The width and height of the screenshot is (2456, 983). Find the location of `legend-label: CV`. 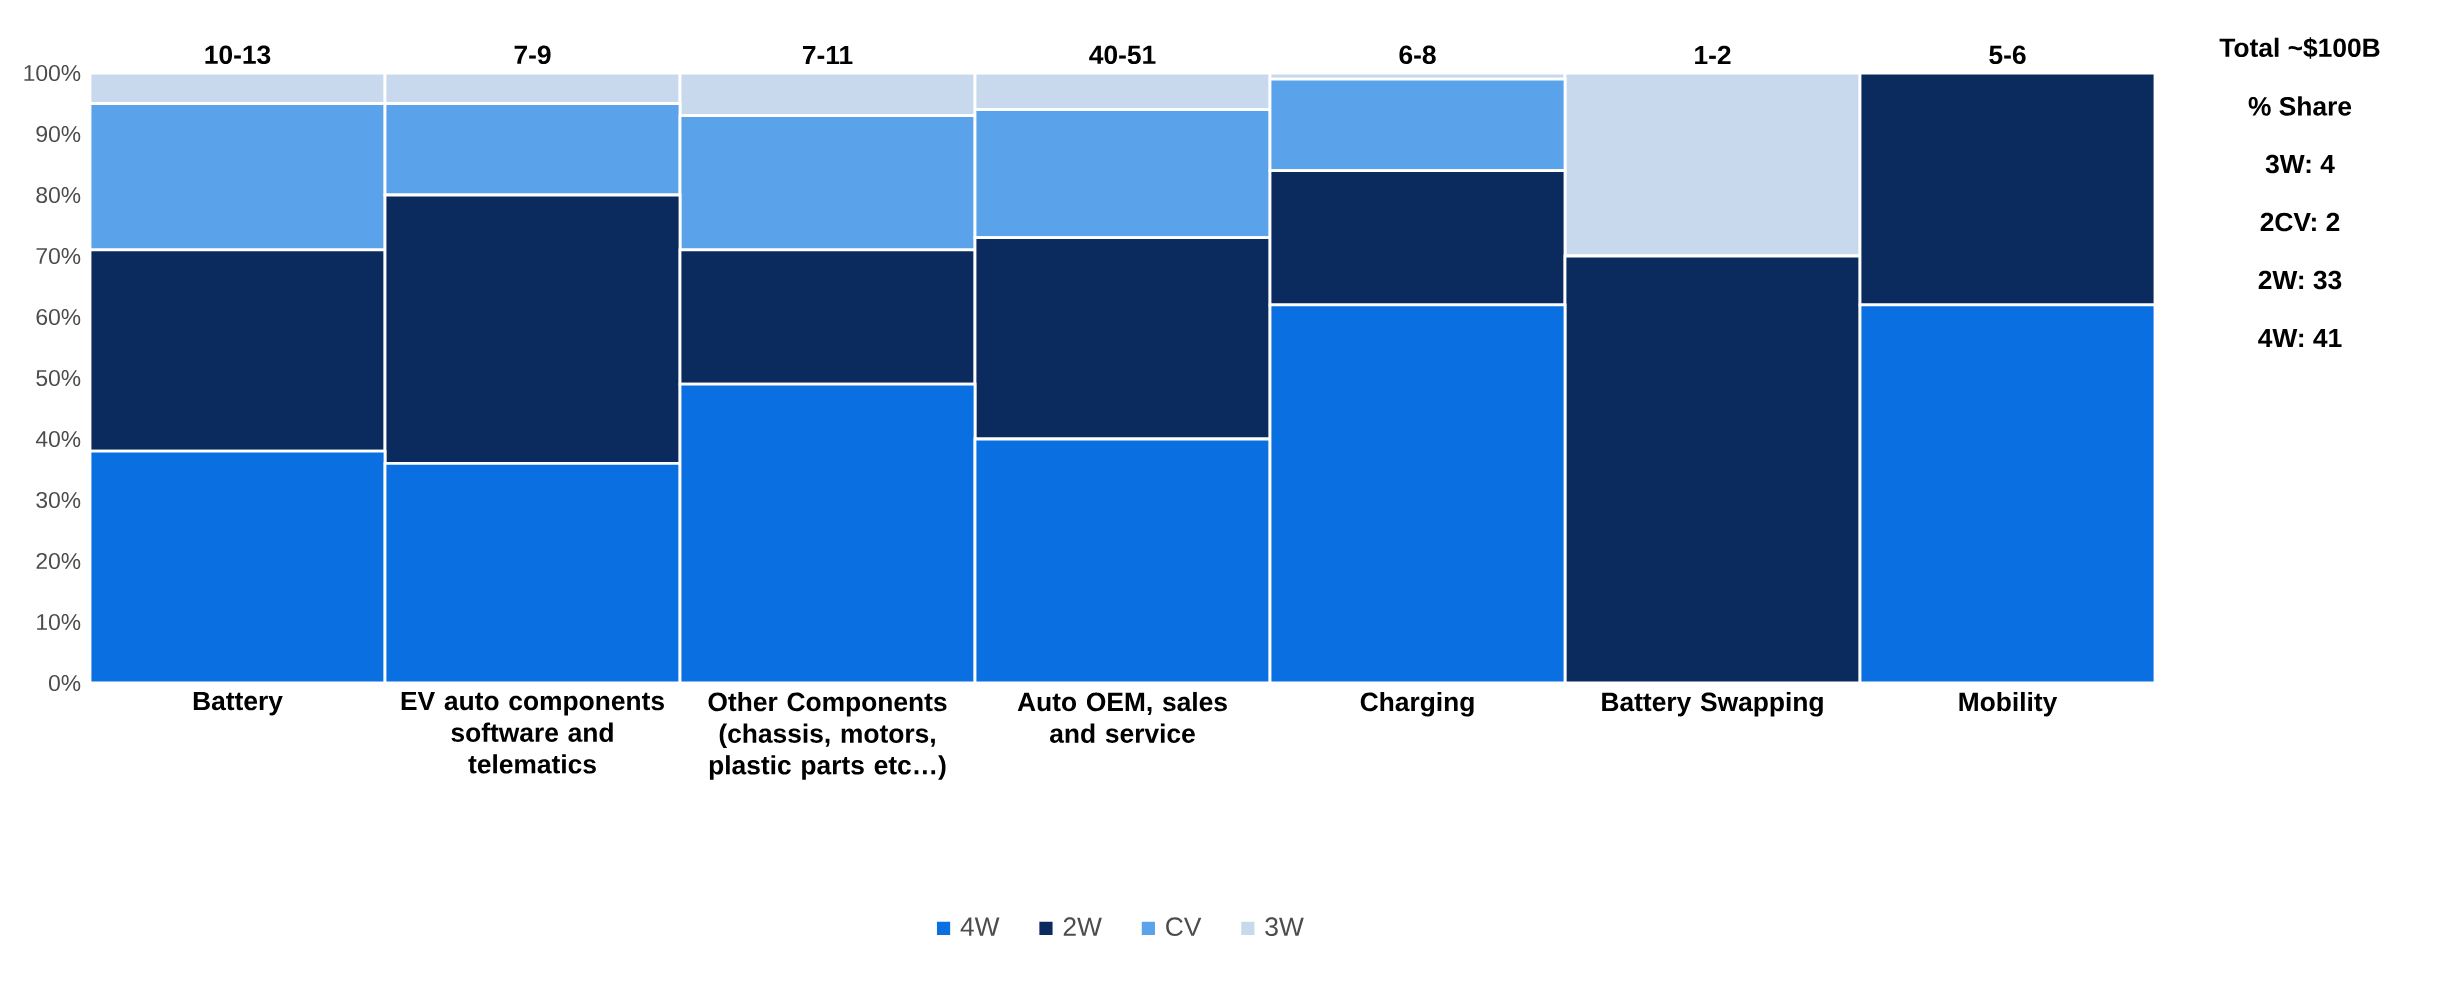

legend-label: CV is located at coordinates (1184, 927).